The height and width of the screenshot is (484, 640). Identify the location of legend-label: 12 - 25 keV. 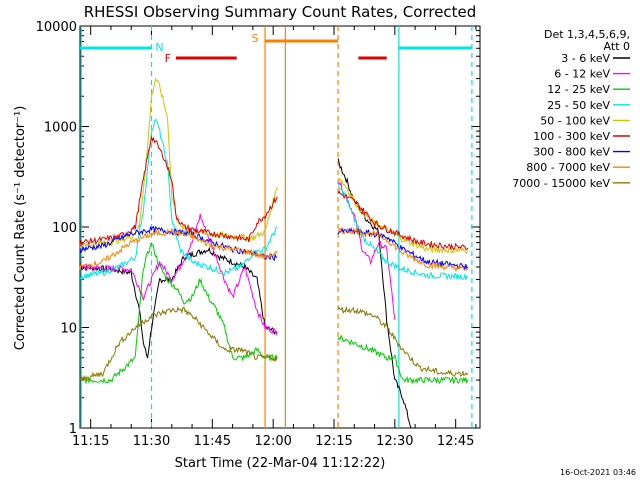
(578, 89).